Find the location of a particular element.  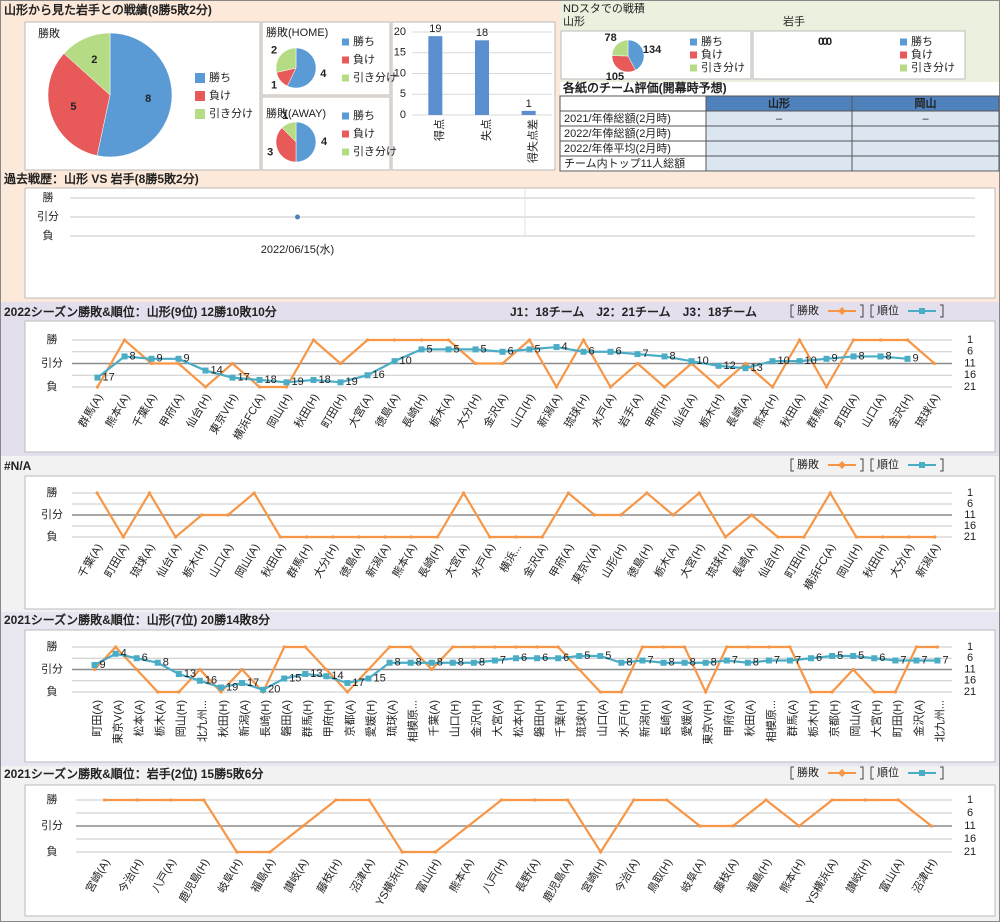

x-tick-label: 失点 is located at coordinates (486, 130).